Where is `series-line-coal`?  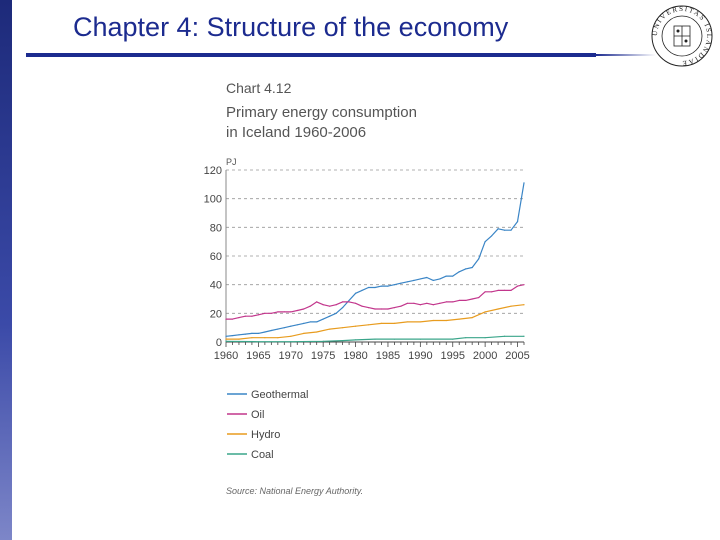 series-line-coal is located at coordinates (374, 339).